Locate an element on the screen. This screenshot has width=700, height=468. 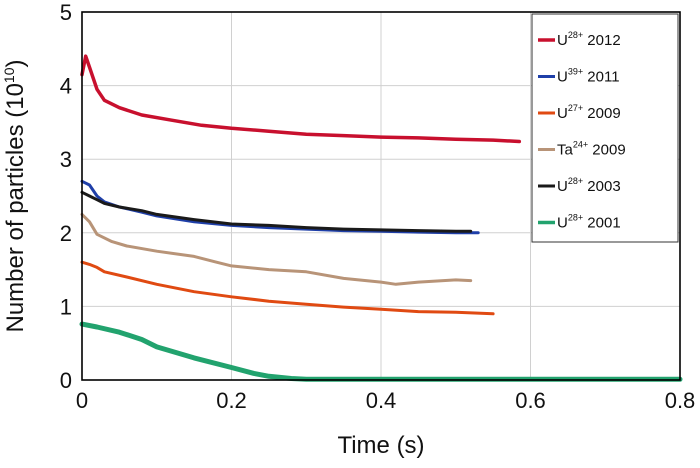
y-tick-label: 2 is located at coordinates (66, 233).